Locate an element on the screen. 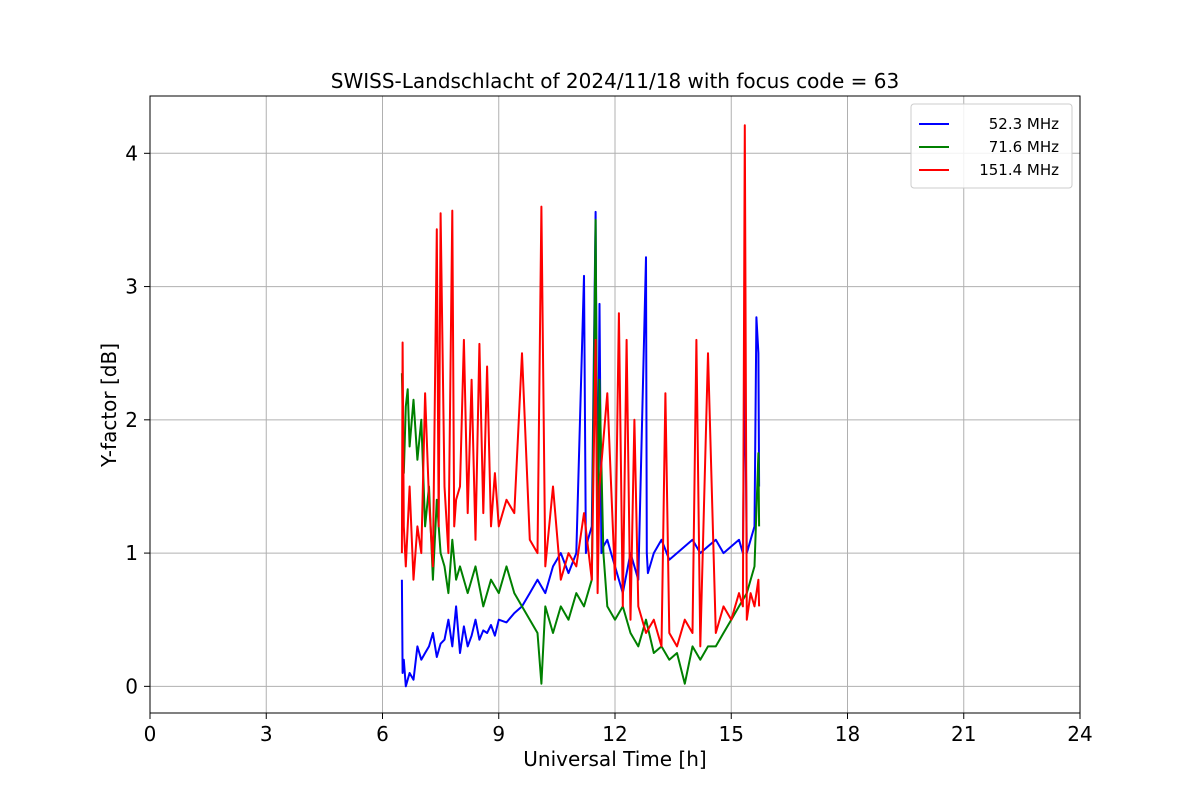  x-axis-title: Universal Time [h] is located at coordinates (614, 759).